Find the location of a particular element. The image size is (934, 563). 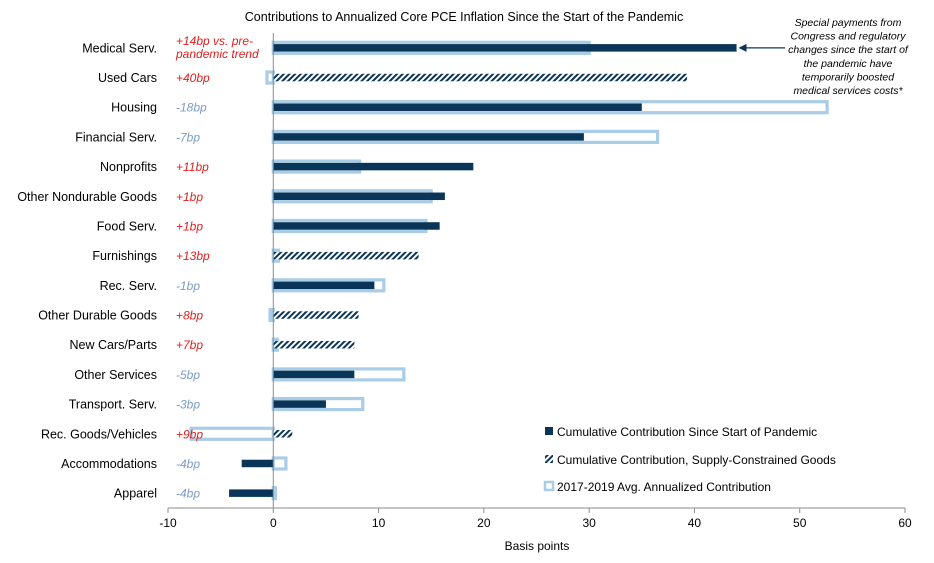

category-label: Housing is located at coordinates (134, 108).